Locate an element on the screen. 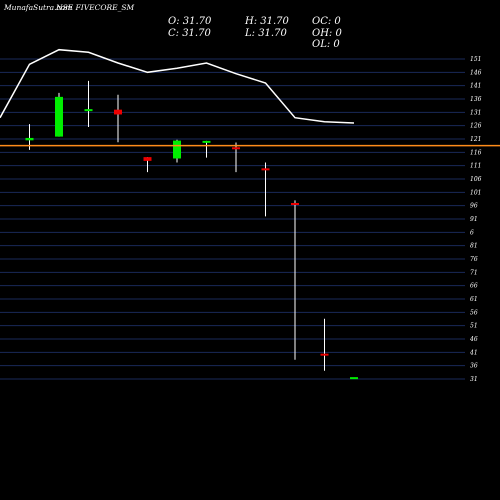 This screenshot has height=500, width=500. y-tick-label: 81 is located at coordinates (474, 246).